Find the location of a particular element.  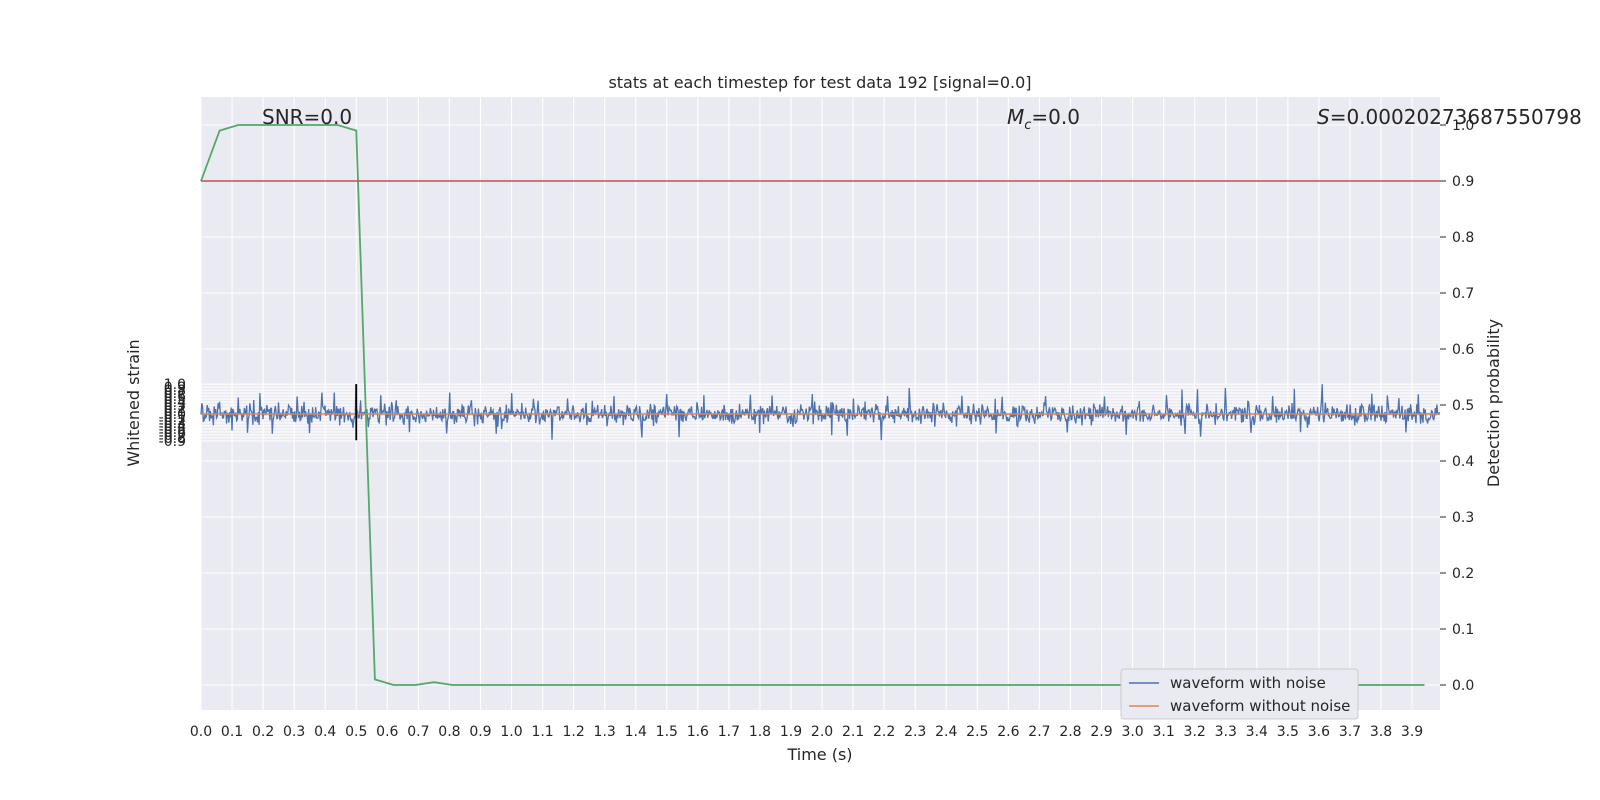

y-tick-label: -0.9 is located at coordinates (172, 442).